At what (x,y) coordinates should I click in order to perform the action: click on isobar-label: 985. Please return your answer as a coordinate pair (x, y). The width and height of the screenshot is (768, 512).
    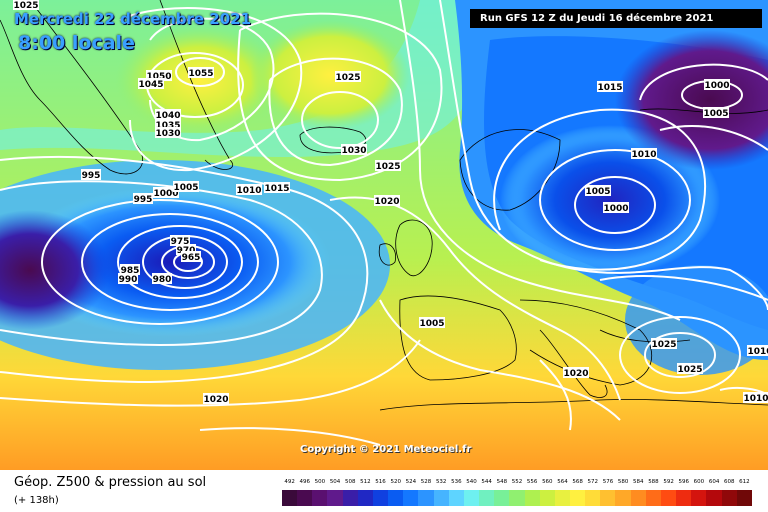
    Looking at the image, I should click on (130, 271).